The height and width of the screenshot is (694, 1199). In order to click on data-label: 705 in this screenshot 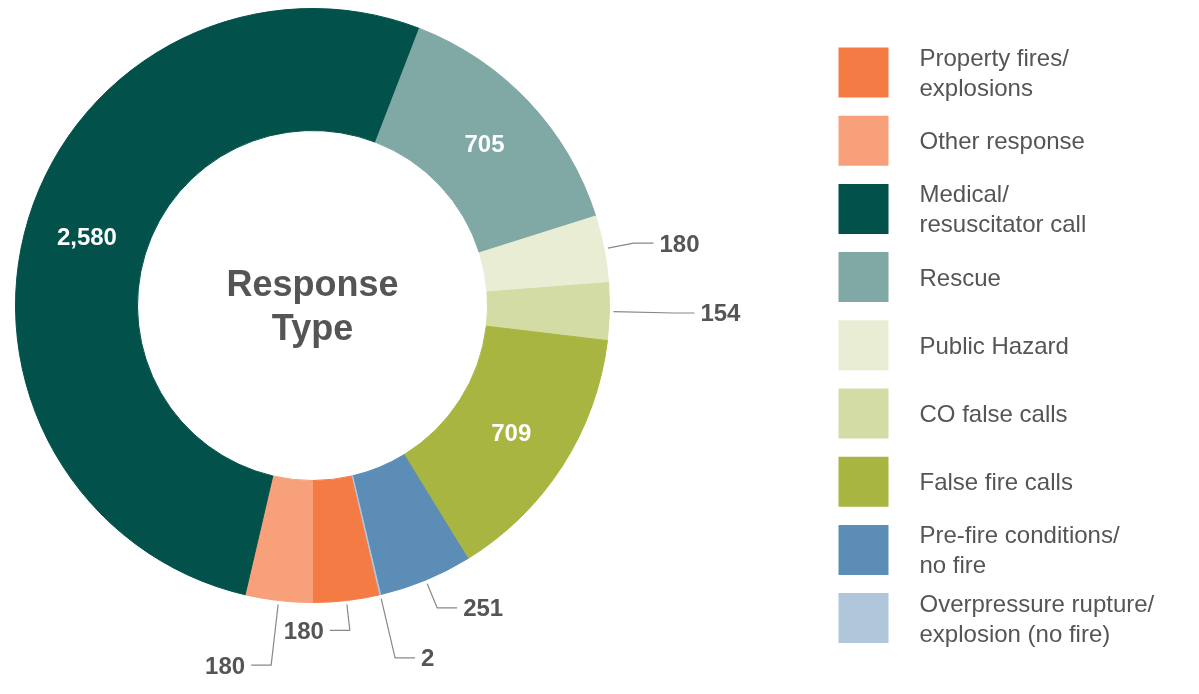, I will do `click(484, 144)`.